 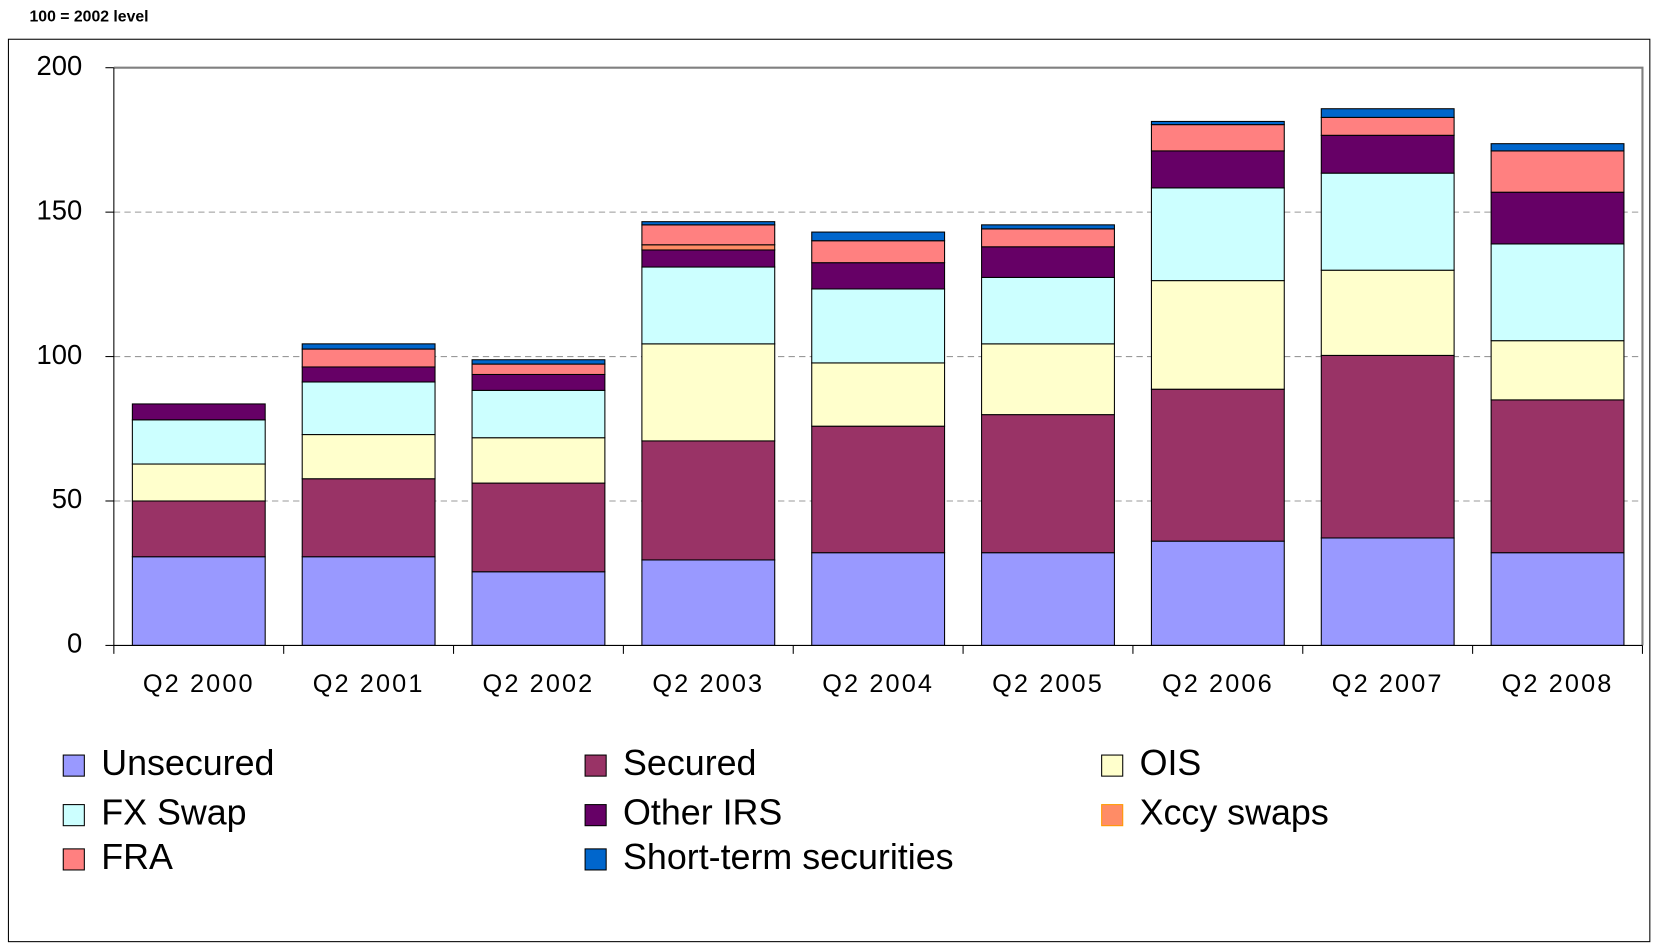 What do you see at coordinates (1218, 684) in the screenshot?
I see `x-tick-label: Q2 2006` at bounding box center [1218, 684].